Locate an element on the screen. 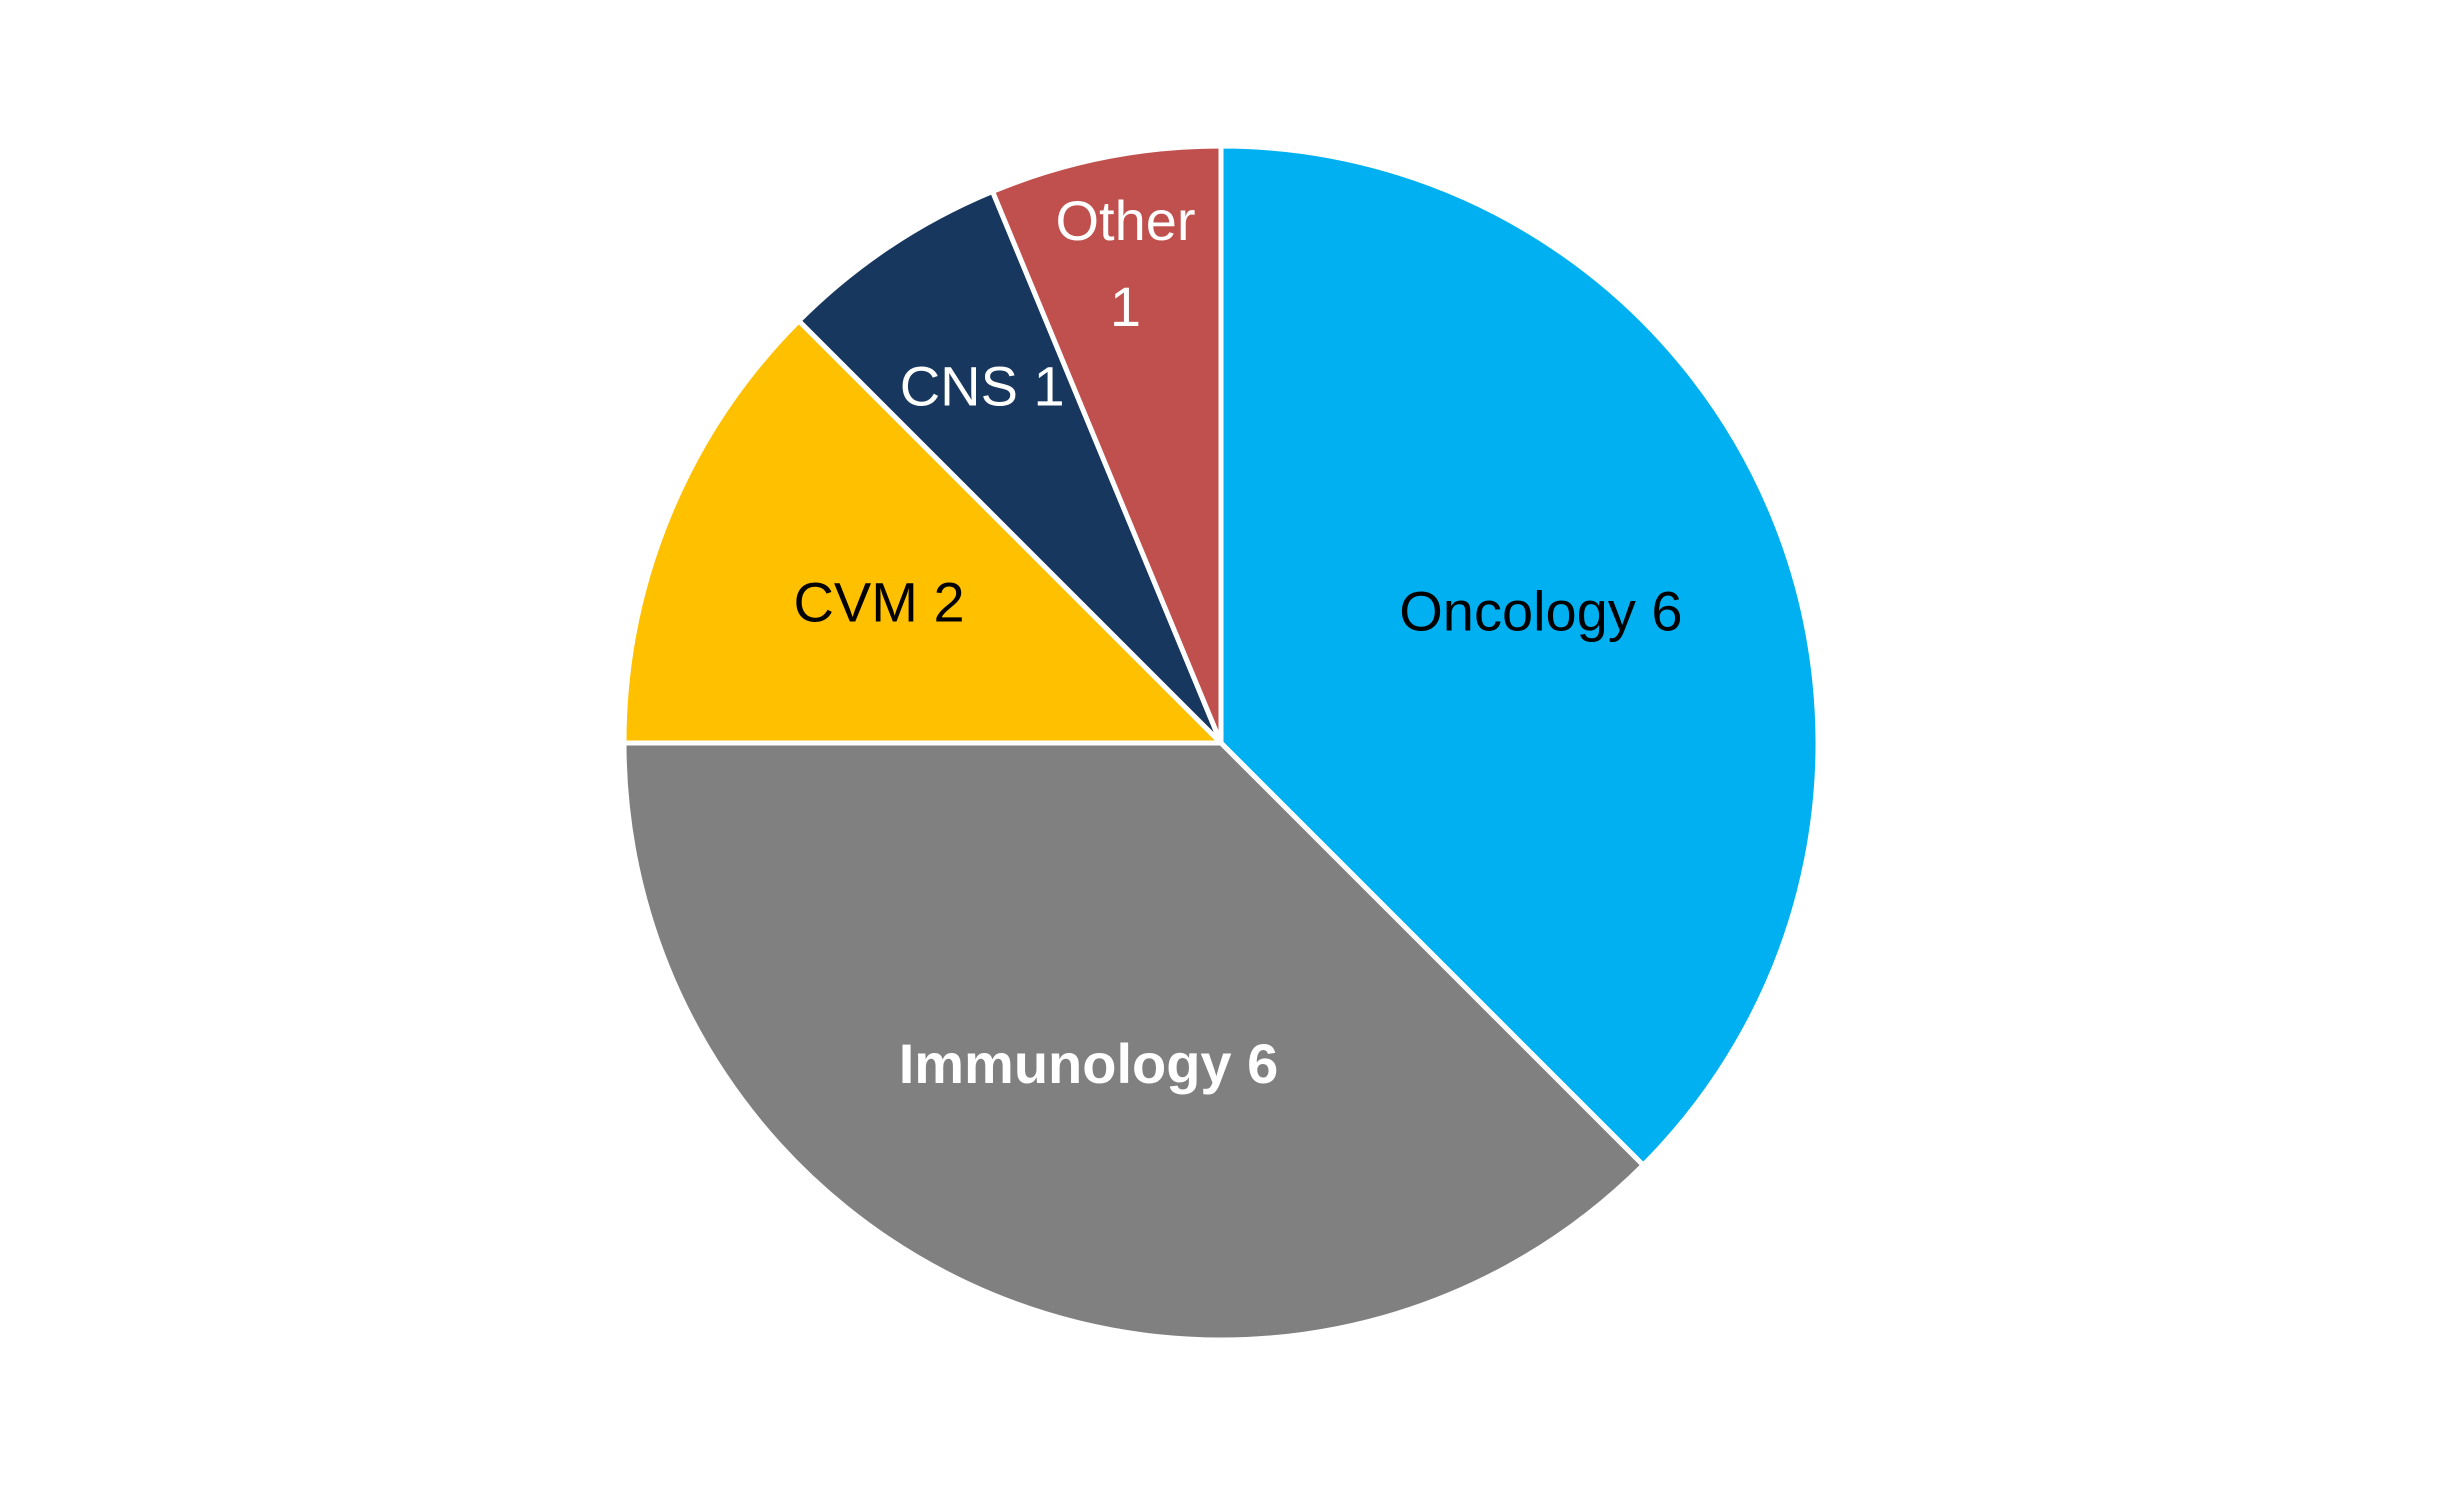 Image resolution: width=2442 pixels, height=1485 pixels. pie-slice-other is located at coordinates (1106, 443).